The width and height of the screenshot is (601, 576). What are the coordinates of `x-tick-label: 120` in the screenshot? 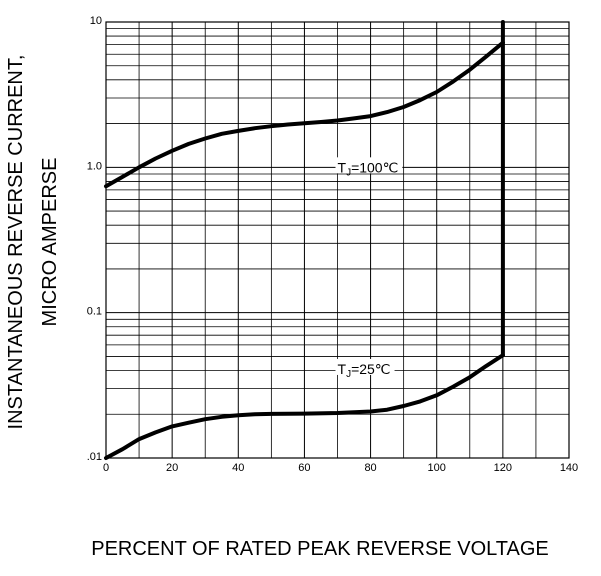 It's located at (503, 468).